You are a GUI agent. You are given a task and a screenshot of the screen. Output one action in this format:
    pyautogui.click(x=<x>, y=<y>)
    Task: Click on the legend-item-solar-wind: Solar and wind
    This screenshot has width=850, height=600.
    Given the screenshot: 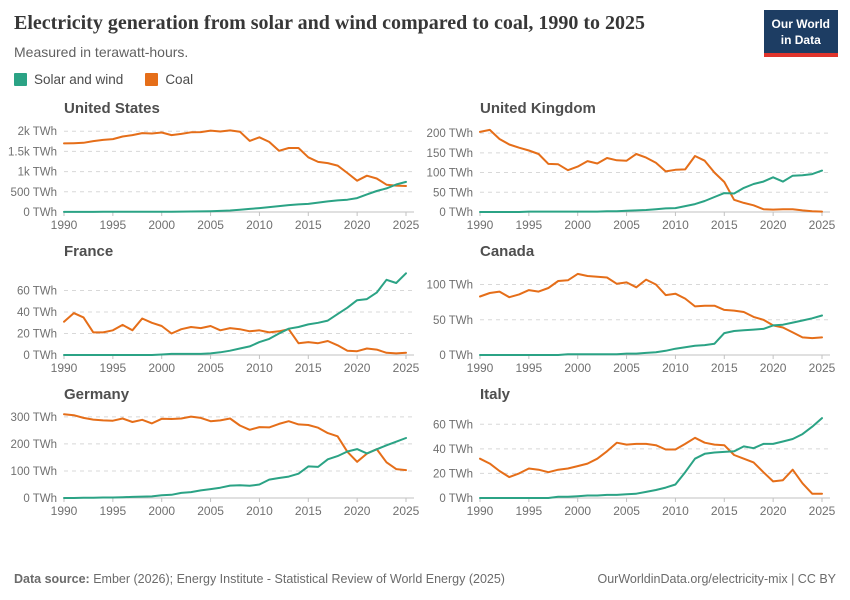 What is the action you would take?
    pyautogui.click(x=68, y=79)
    